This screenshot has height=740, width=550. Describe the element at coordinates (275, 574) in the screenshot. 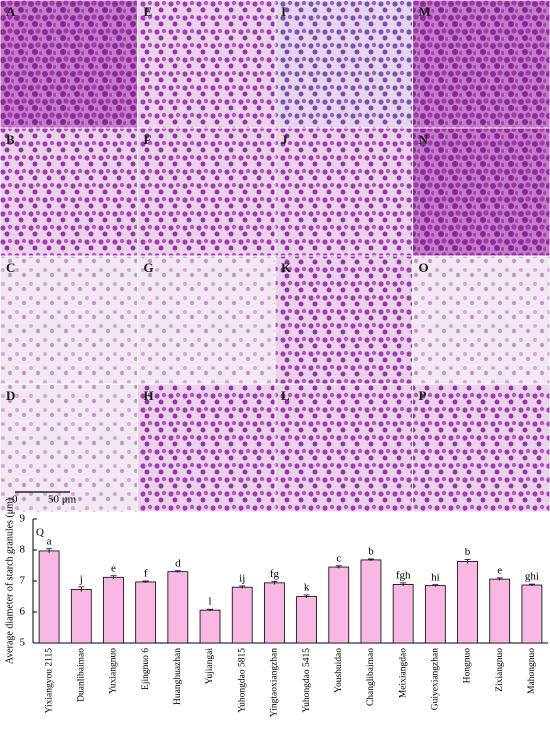

I see `significance-letter: fg` at that location.